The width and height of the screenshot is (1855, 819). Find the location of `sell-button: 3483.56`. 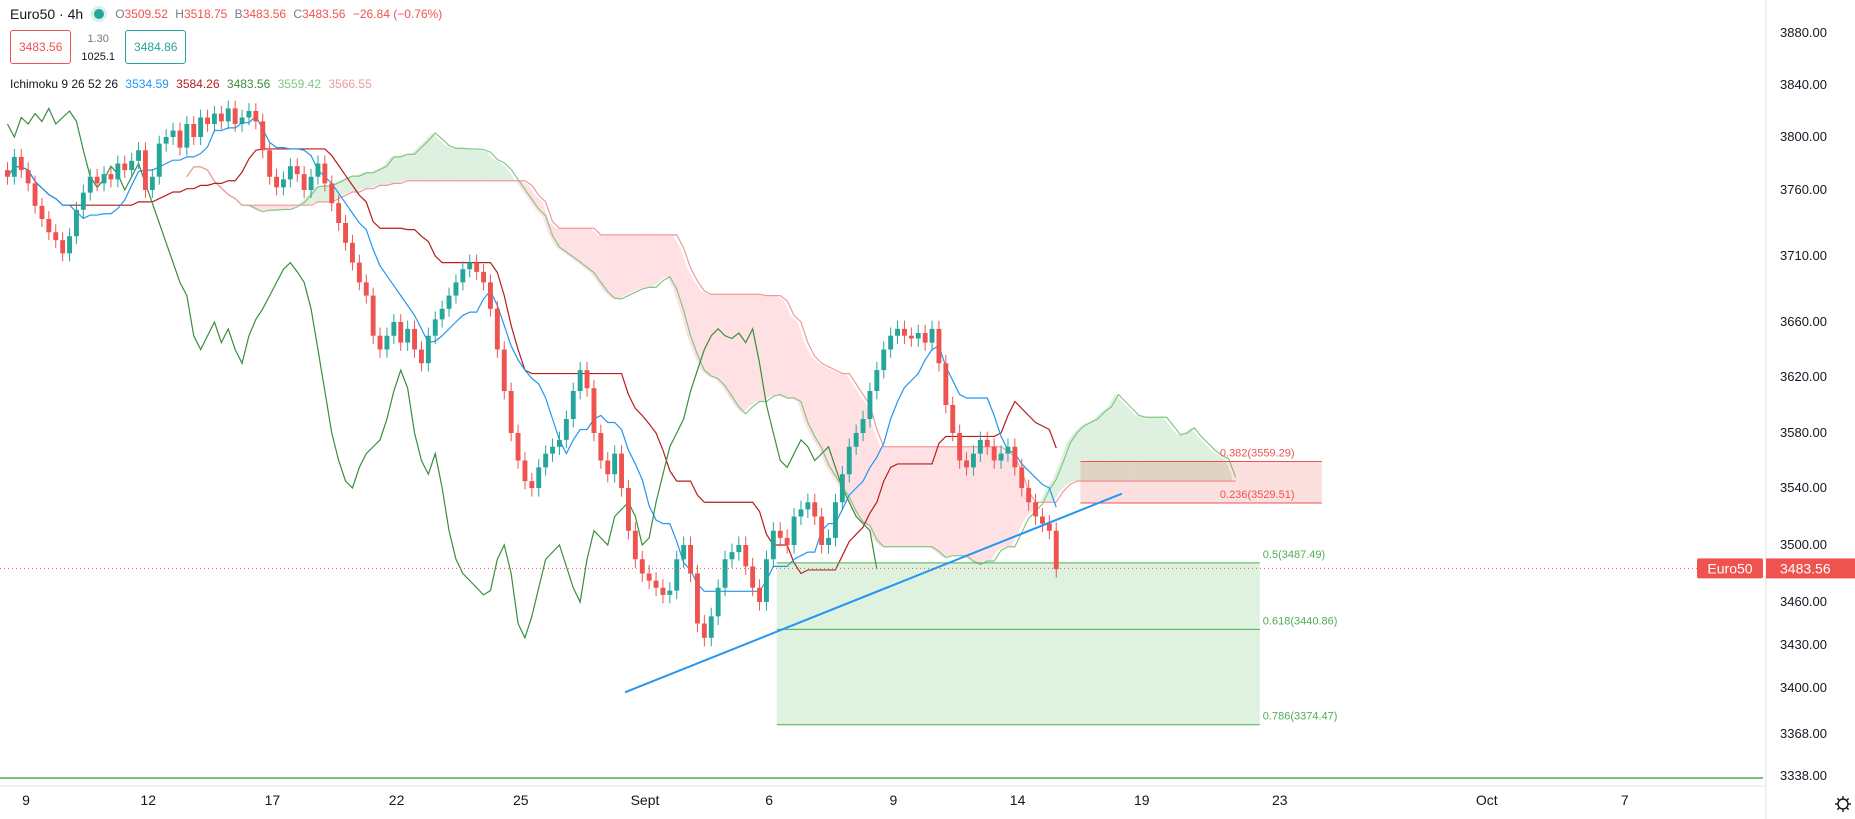

sell-button: 3483.56 is located at coordinates (41, 47).